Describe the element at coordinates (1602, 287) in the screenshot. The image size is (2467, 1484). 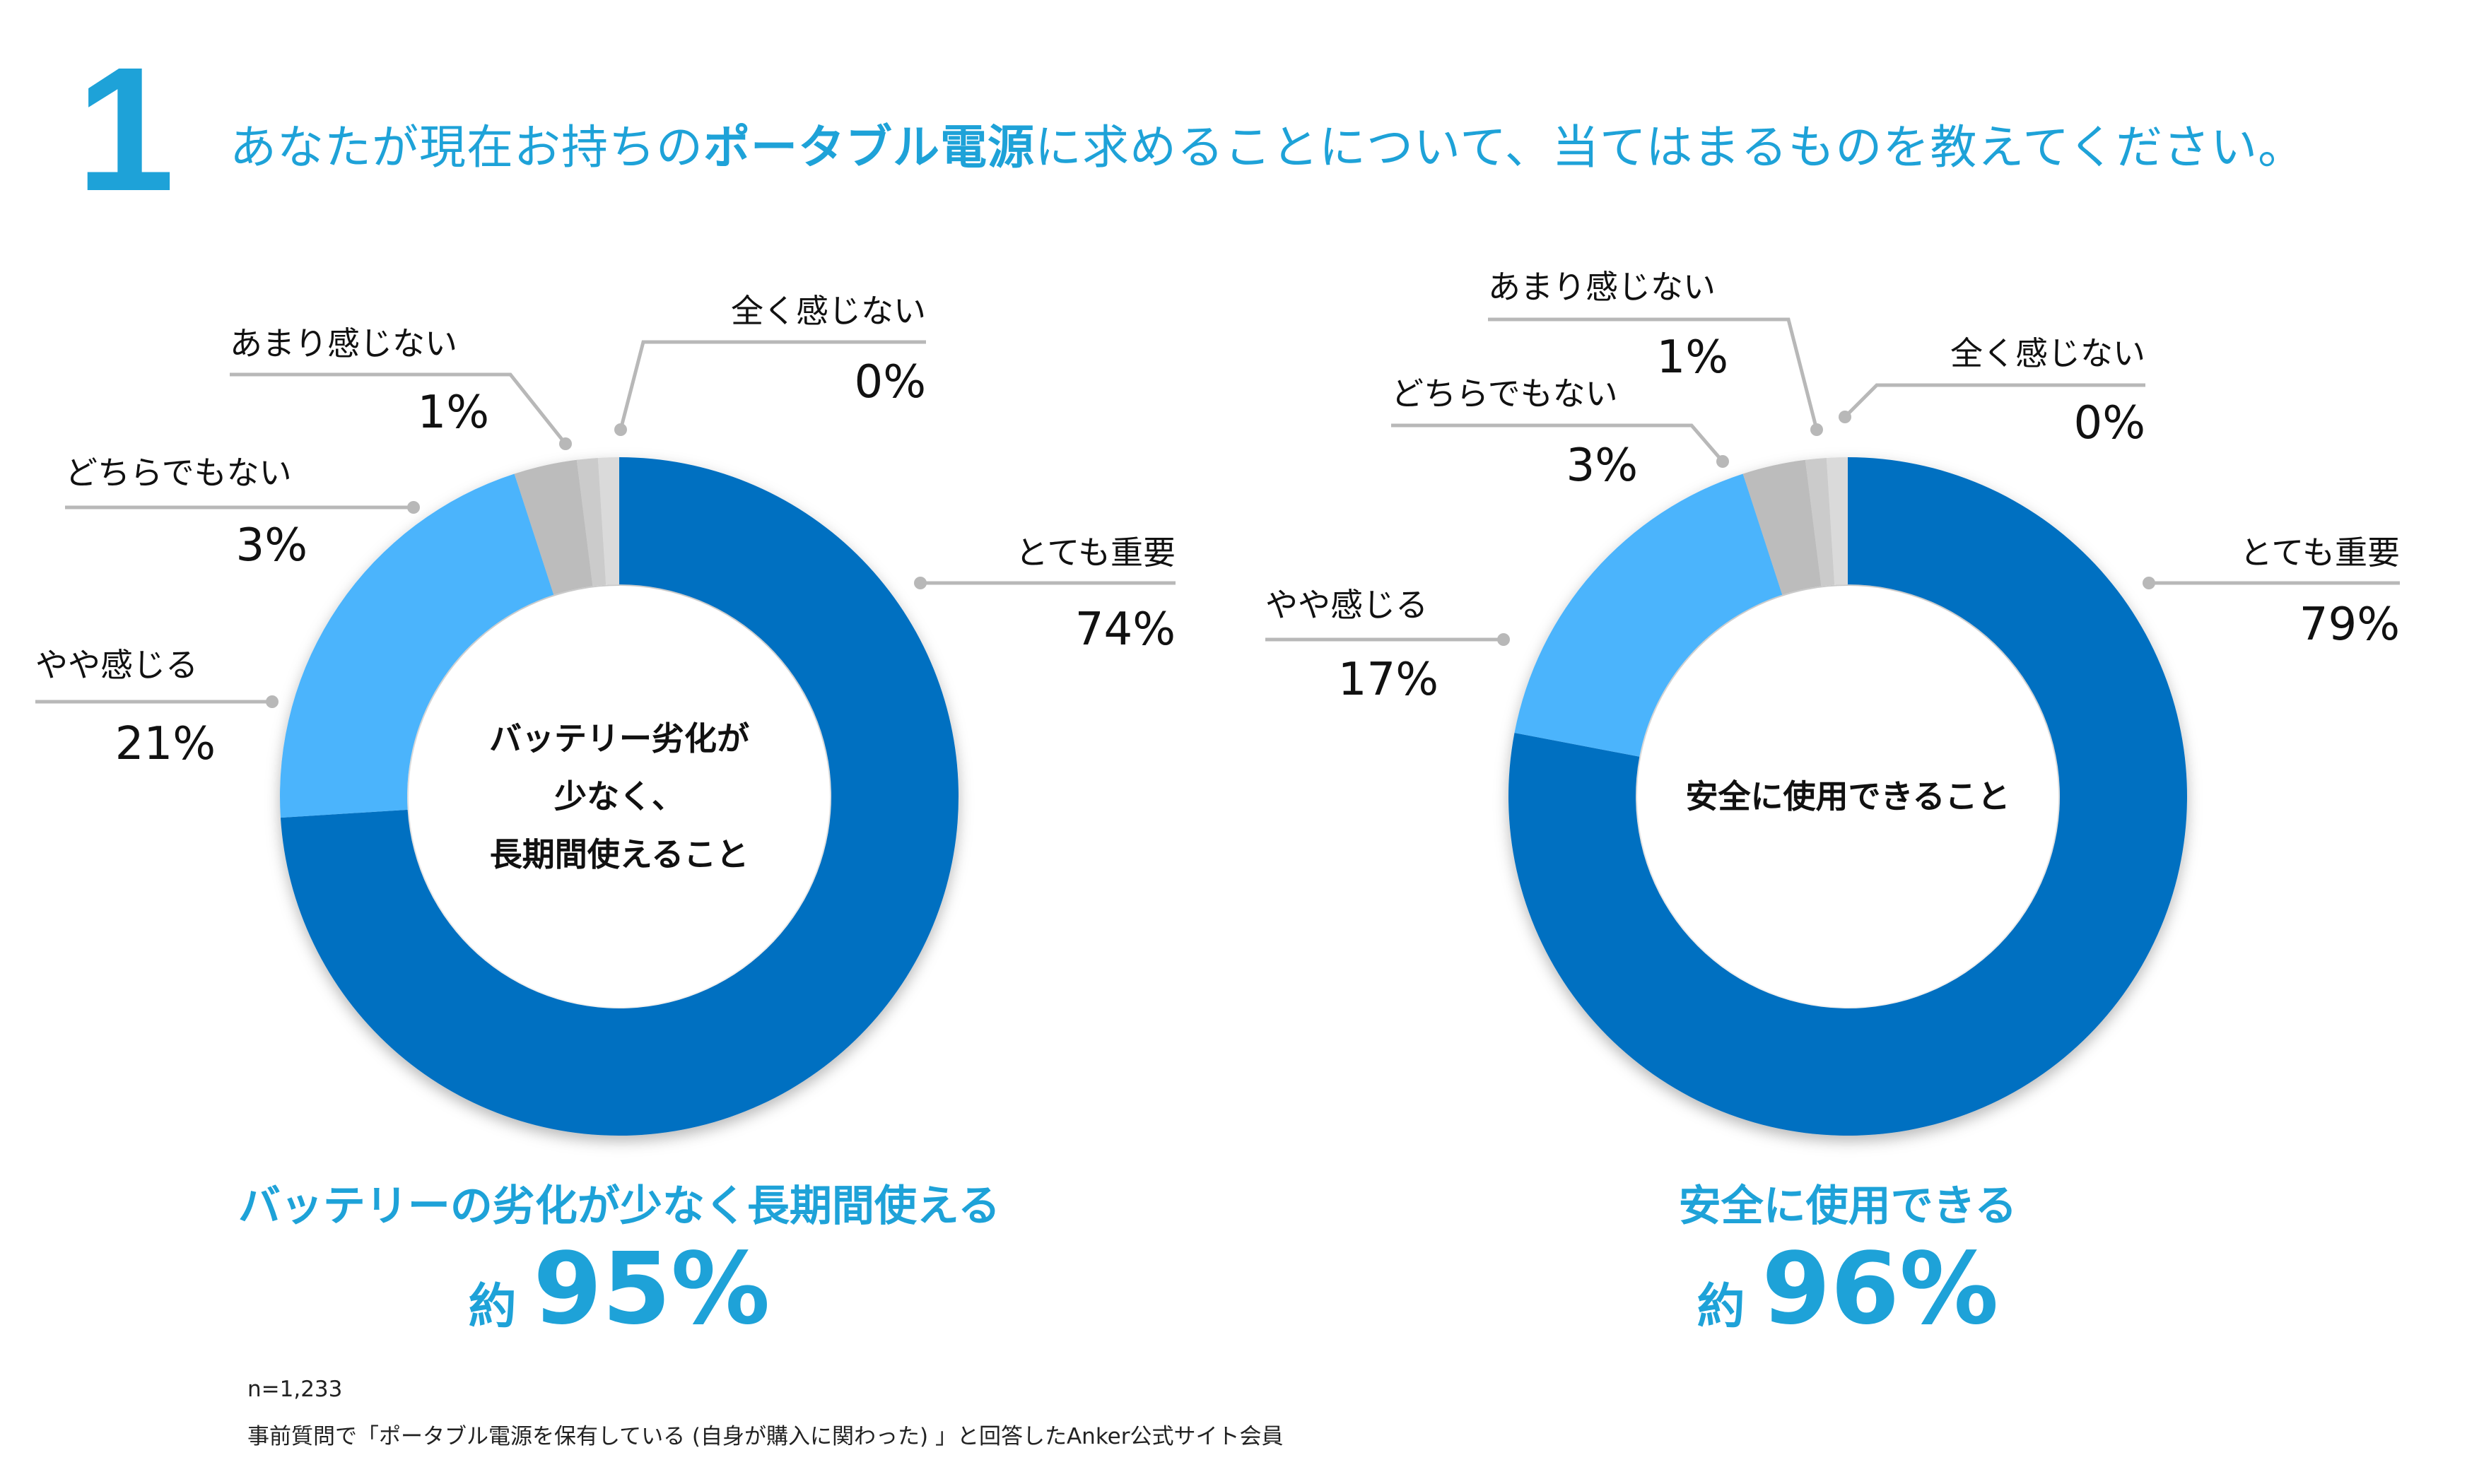
I see `chart-2-category-label-not-much: あまり感じない` at that location.